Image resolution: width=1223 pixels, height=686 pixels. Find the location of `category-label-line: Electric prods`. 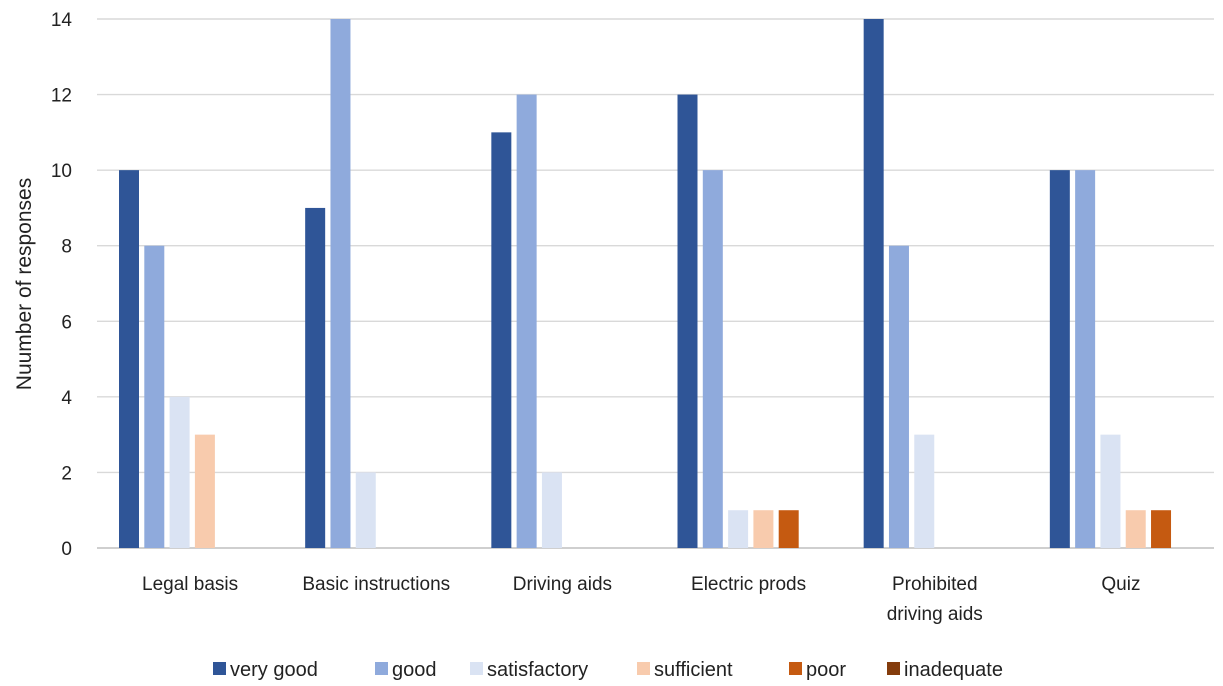

category-label-line: Electric prods is located at coordinates (748, 584).